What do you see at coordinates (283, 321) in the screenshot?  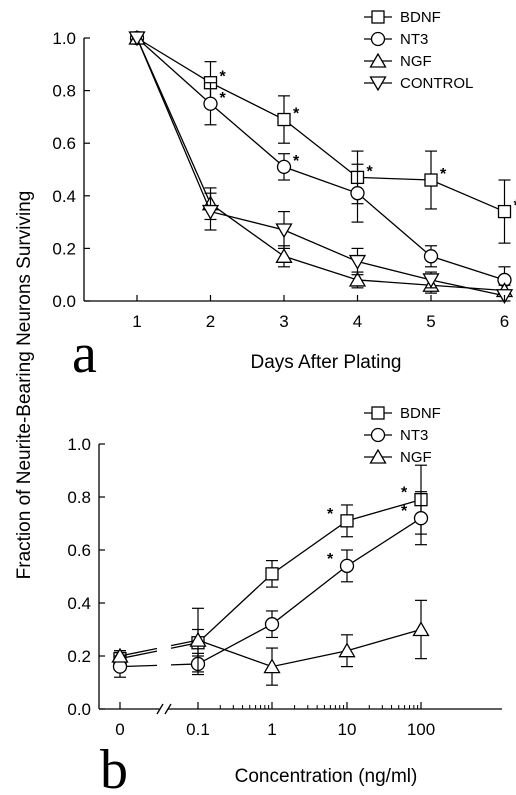 I see `panel-a-xtick-label: 3` at bounding box center [283, 321].